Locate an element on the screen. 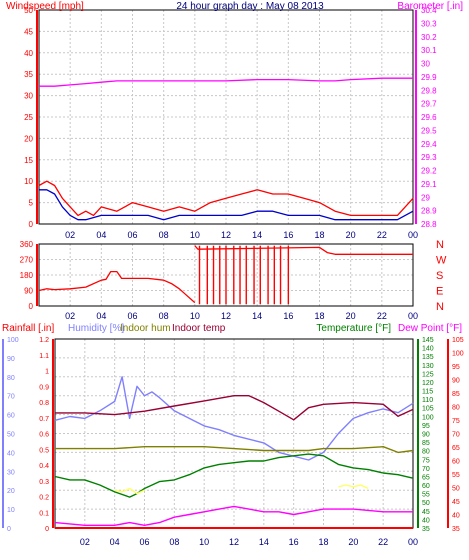 This screenshot has height=560, width=469. barometer-tick-label: 30 is located at coordinates (425, 64).